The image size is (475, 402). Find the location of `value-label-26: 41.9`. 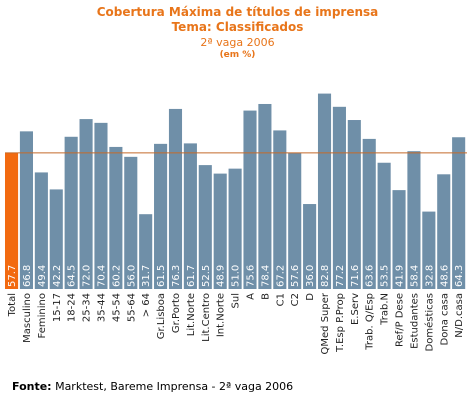

value-label-26: 41.9 is located at coordinates (400, 276).